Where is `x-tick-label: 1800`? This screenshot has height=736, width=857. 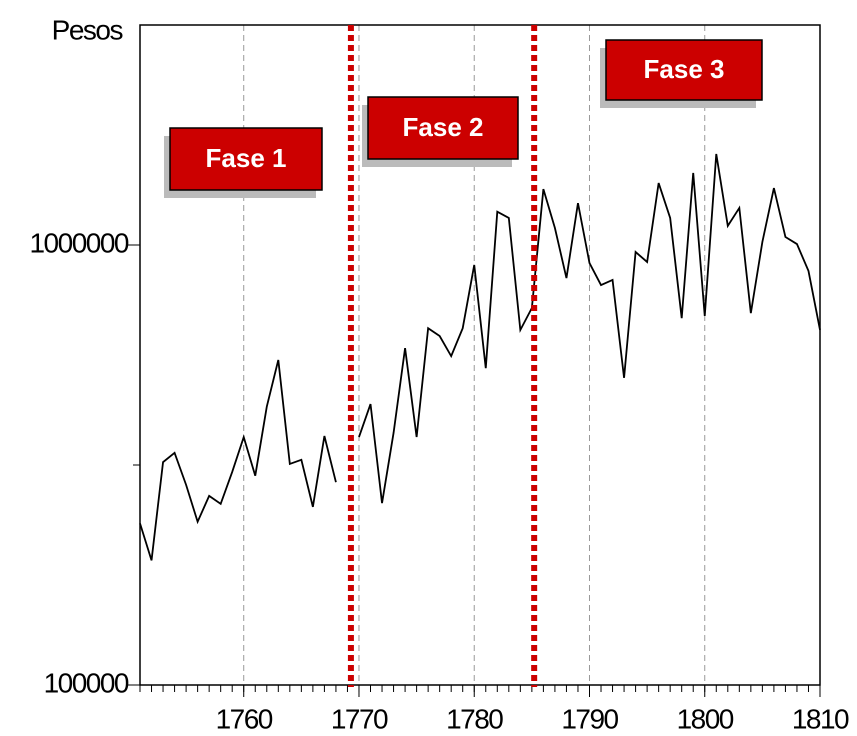 x-tick-label: 1800 is located at coordinates (705, 718).